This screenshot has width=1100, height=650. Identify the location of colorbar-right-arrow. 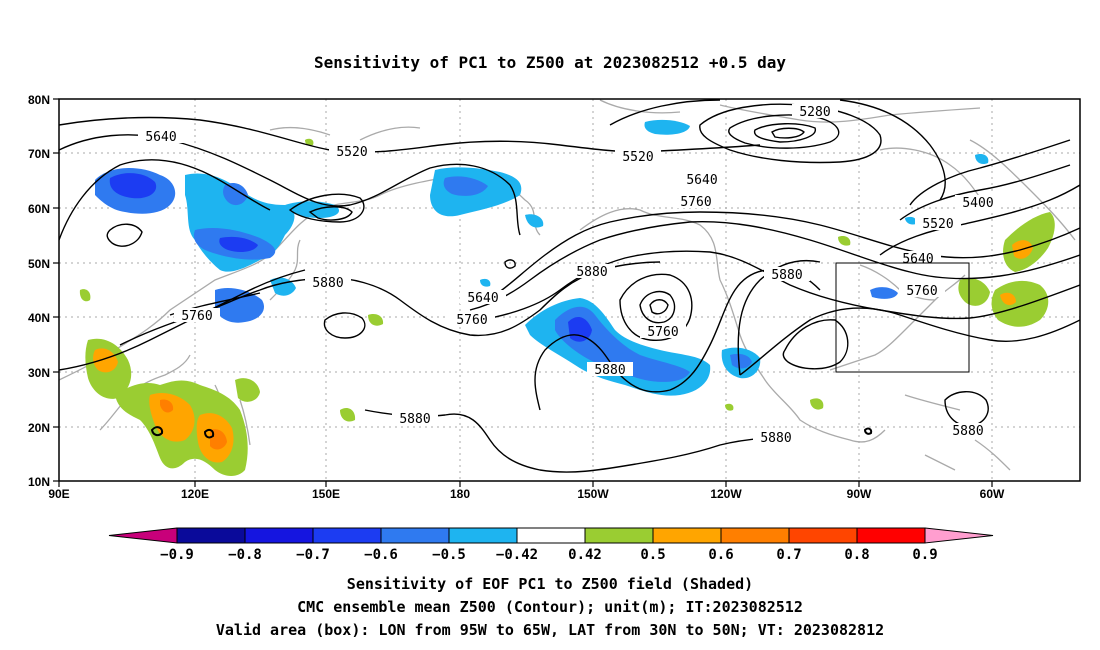
(959, 535).